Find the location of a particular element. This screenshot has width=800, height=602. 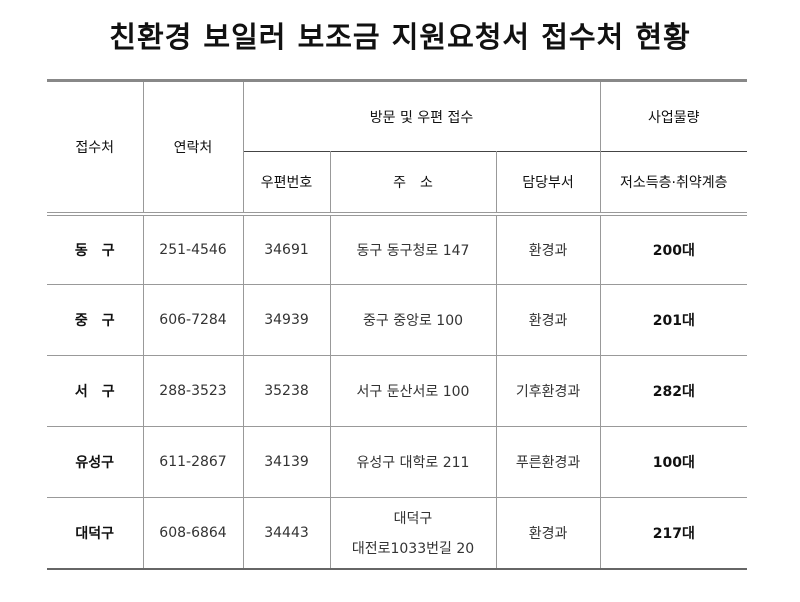

cell-office: 서 구 is located at coordinates (95, 391).